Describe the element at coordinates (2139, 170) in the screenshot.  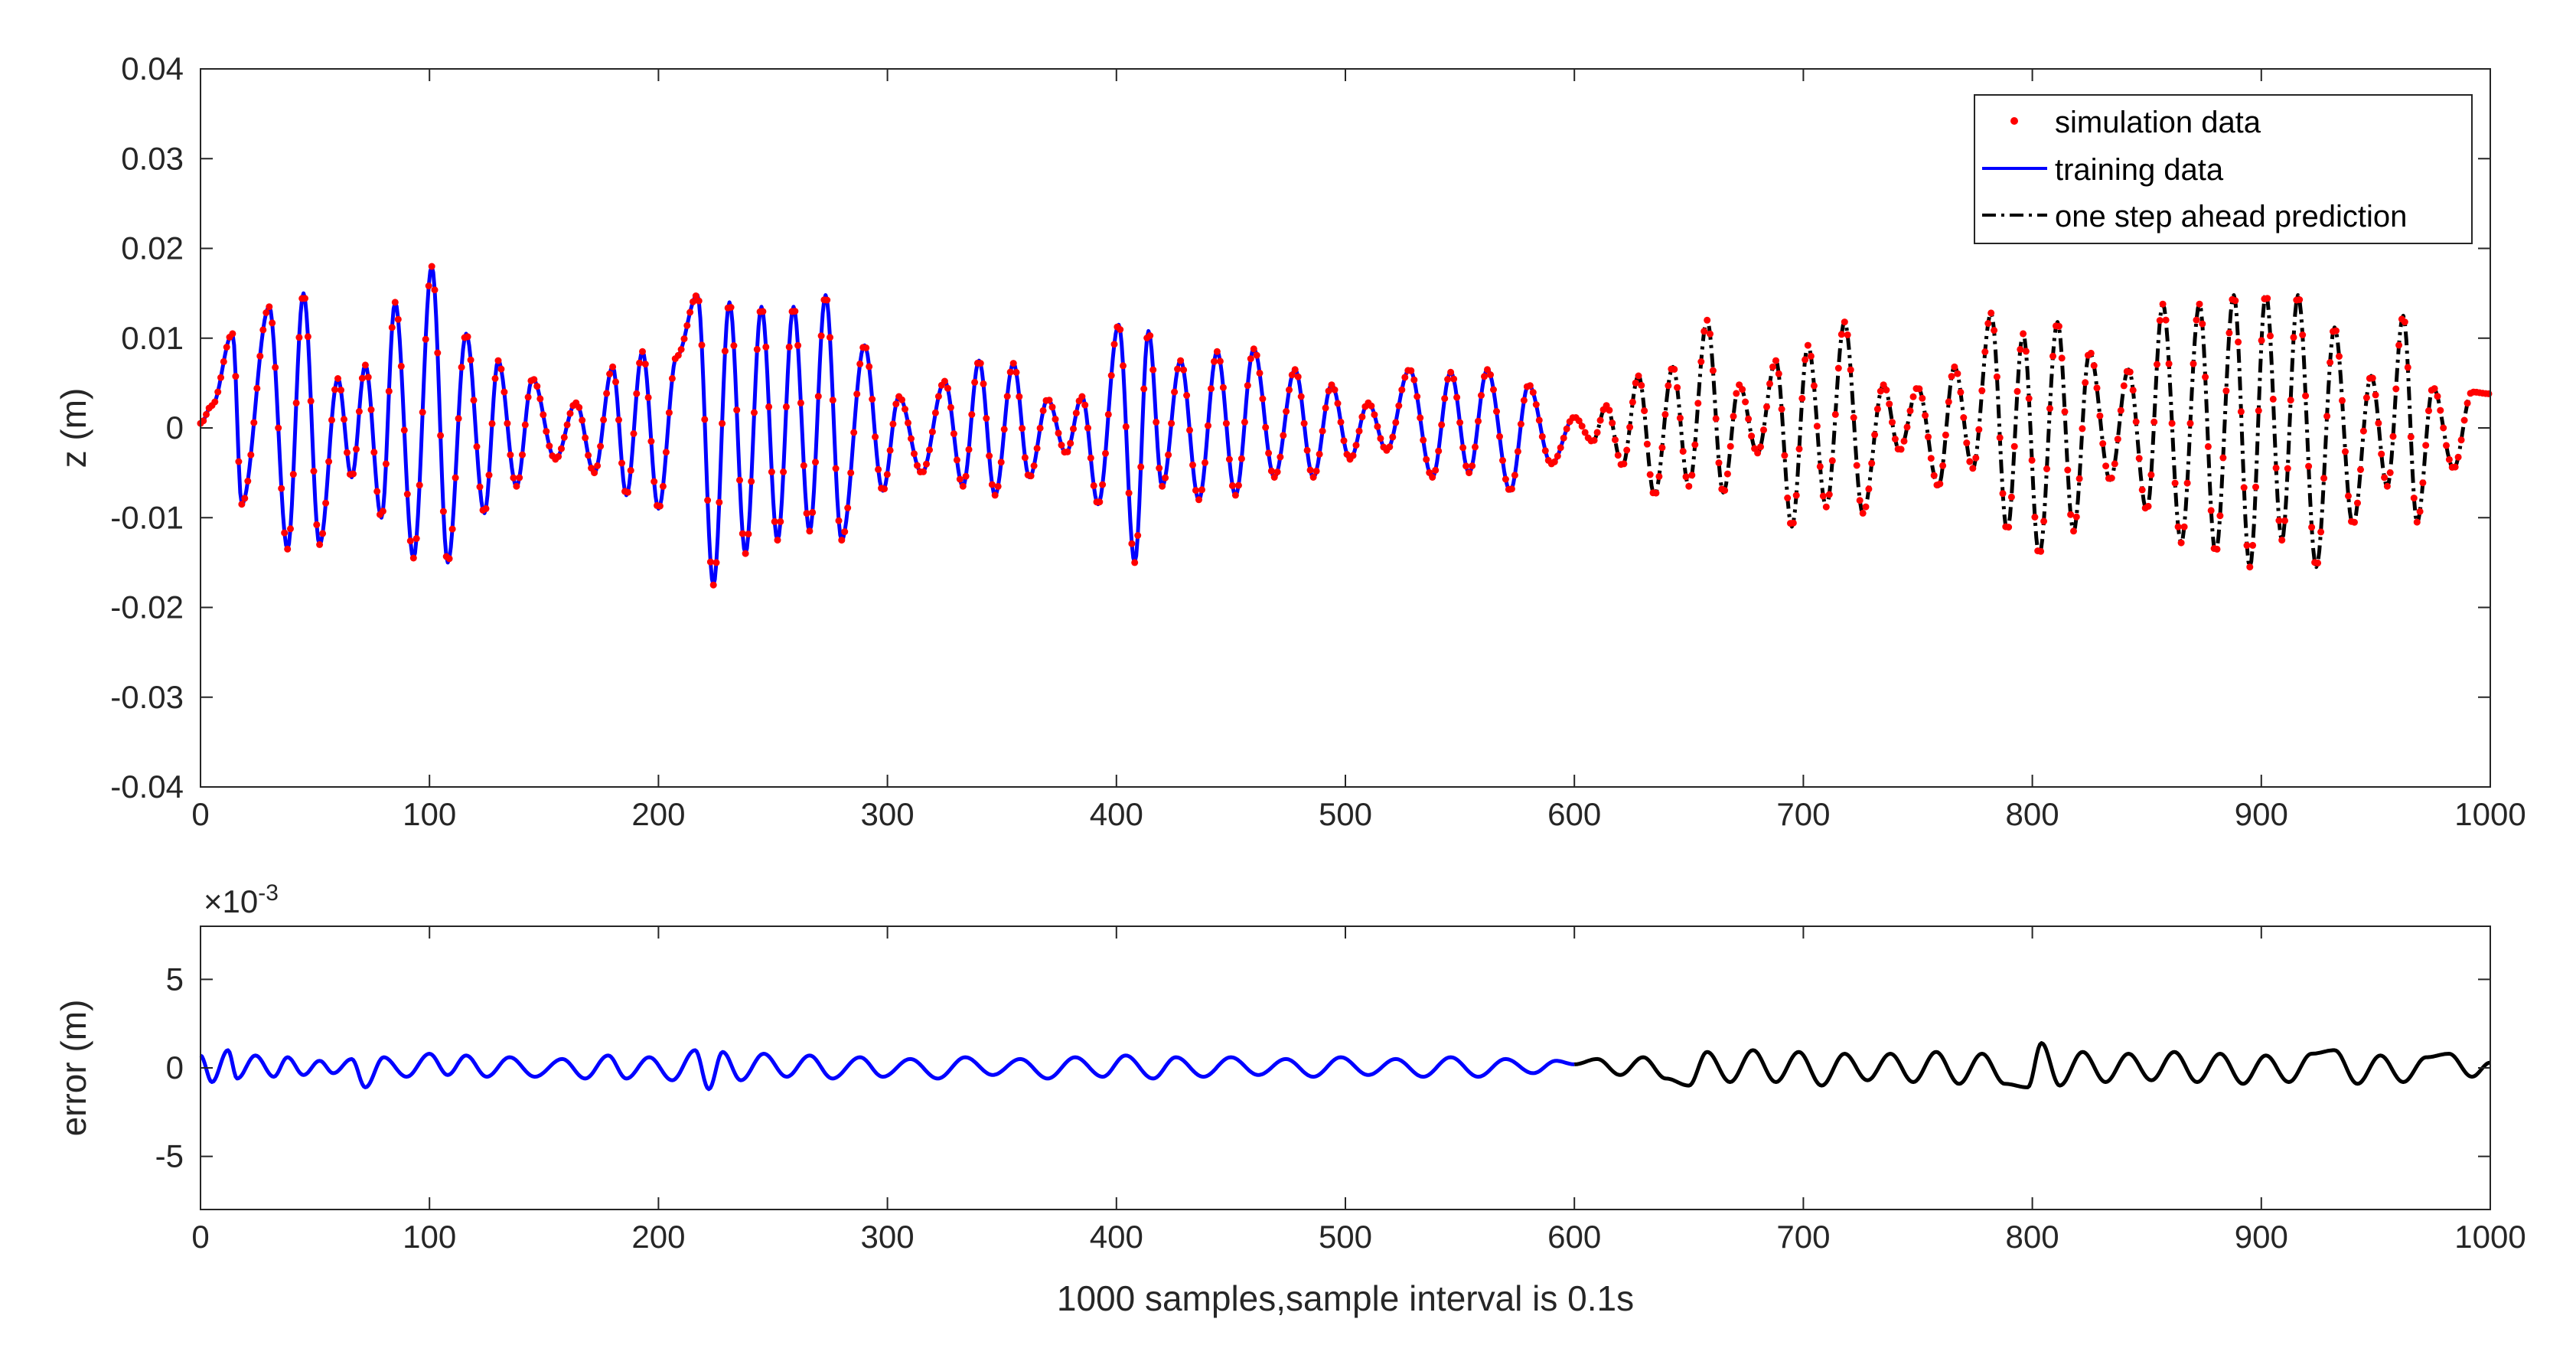
I see `legend-label-training: training data` at that location.